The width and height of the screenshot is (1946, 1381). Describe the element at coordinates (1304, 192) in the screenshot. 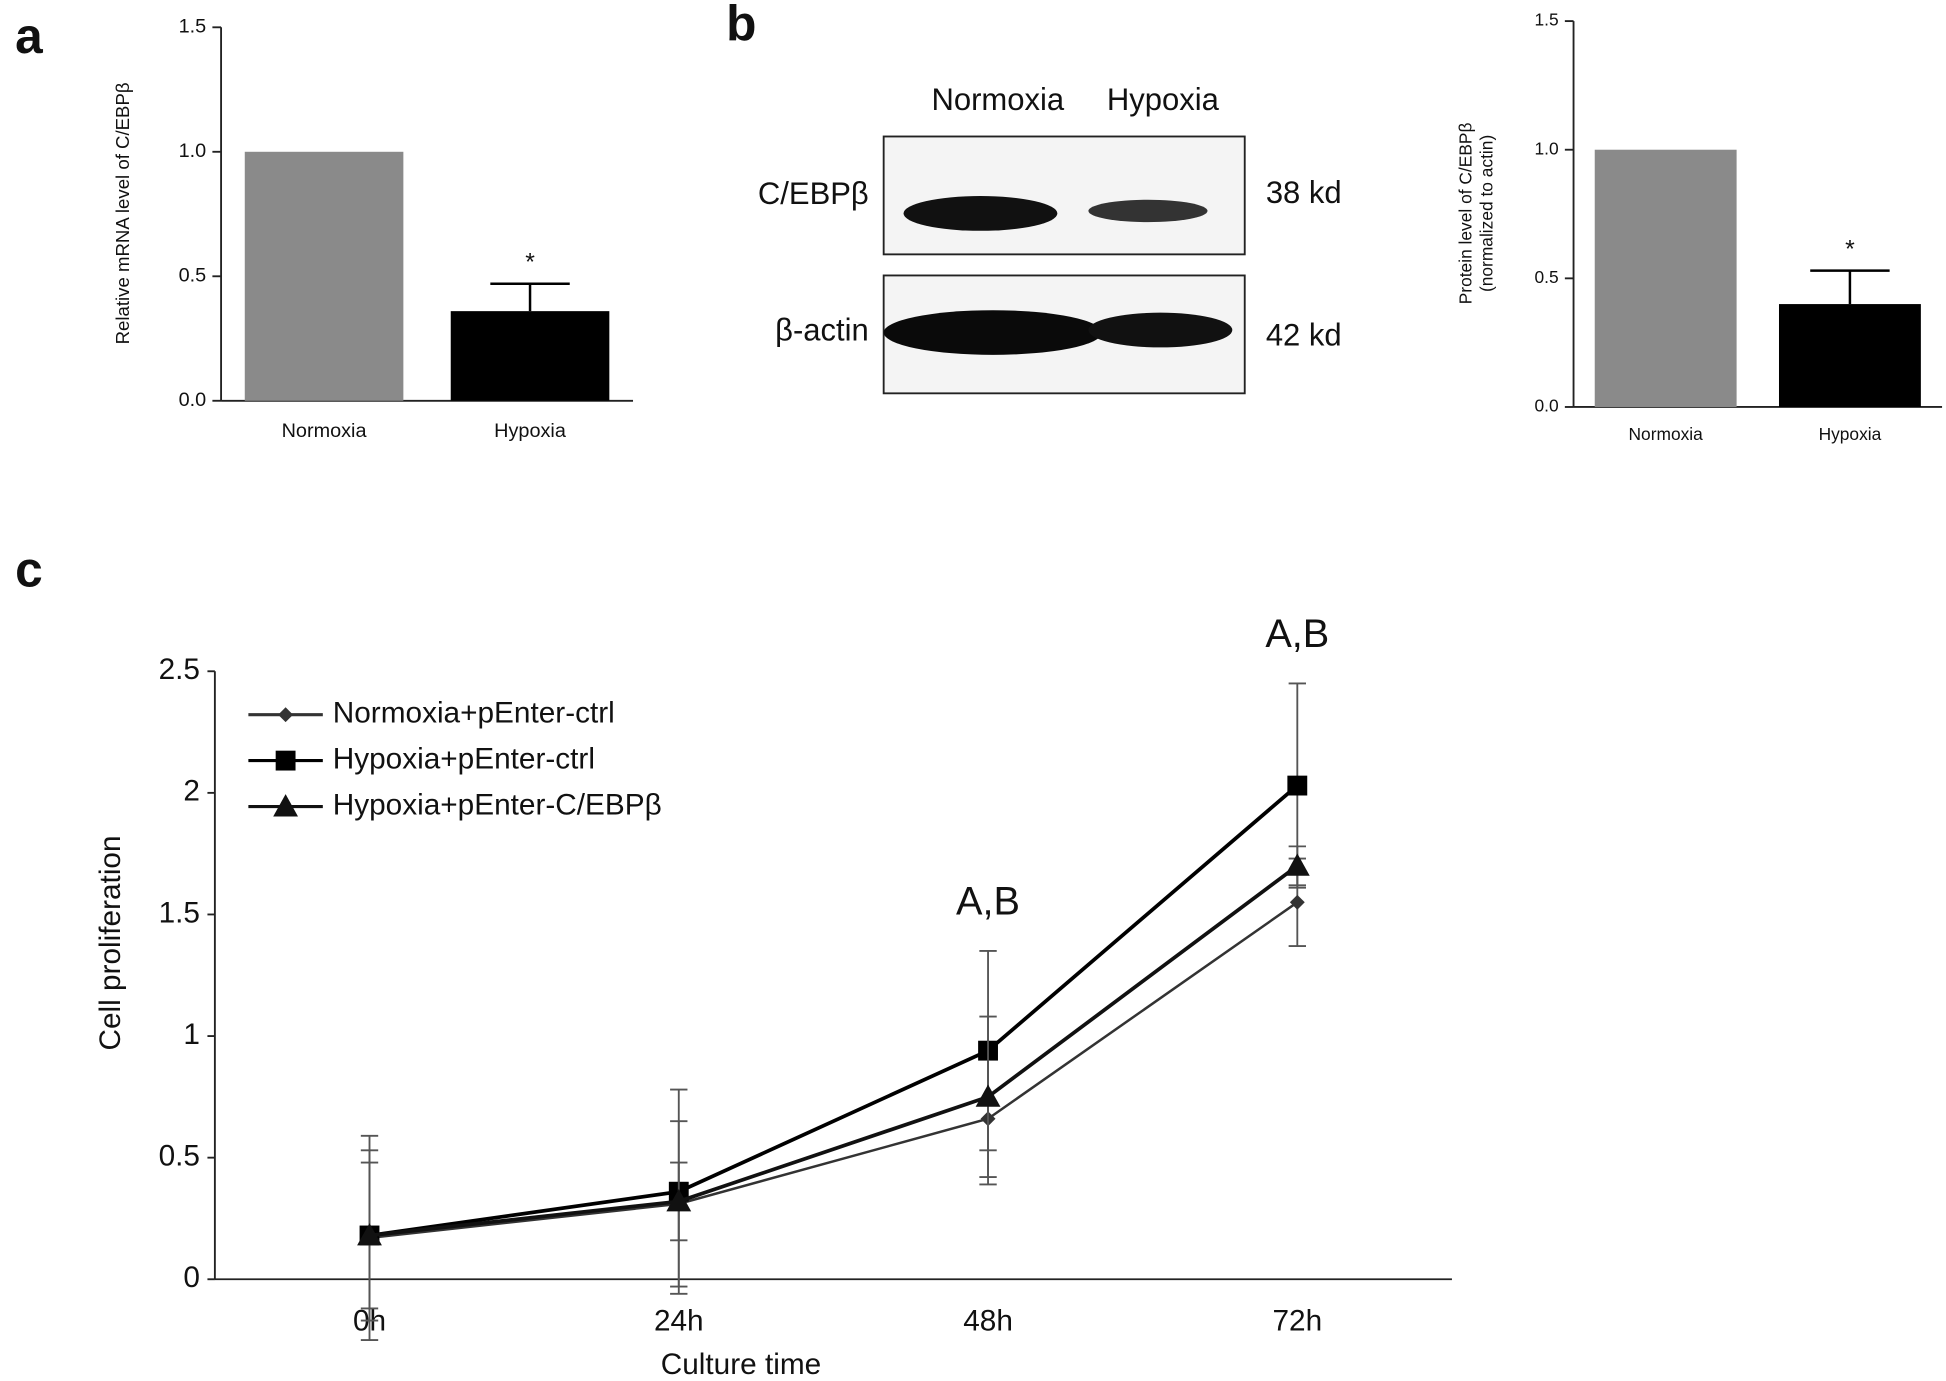

I see `size-label: 38 kd` at that location.